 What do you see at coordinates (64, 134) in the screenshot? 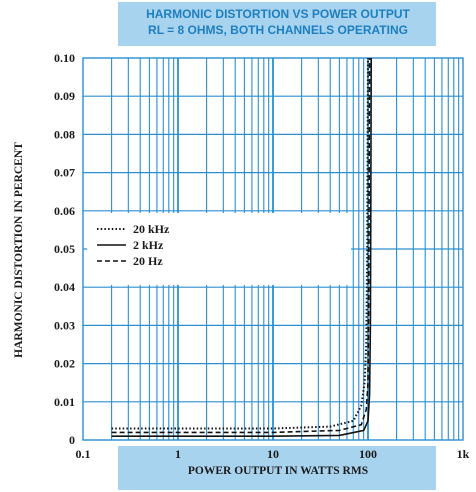
I see `y-tick-label: 0.08` at bounding box center [64, 134].